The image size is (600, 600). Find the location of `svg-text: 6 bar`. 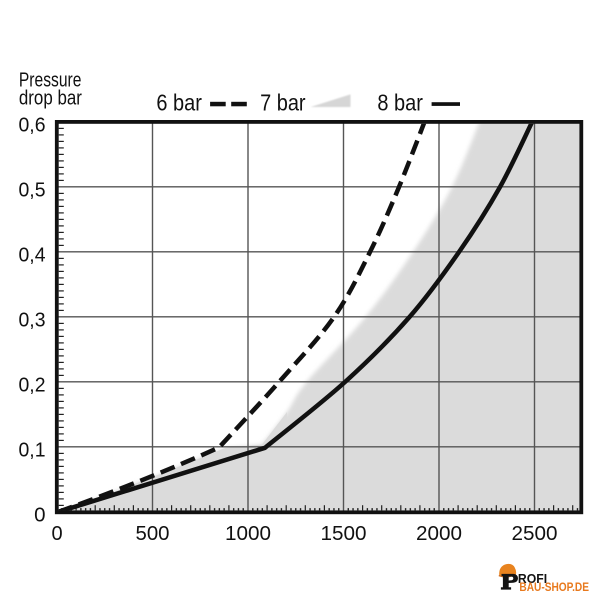

svg-text: 6 bar is located at coordinates (179, 103).